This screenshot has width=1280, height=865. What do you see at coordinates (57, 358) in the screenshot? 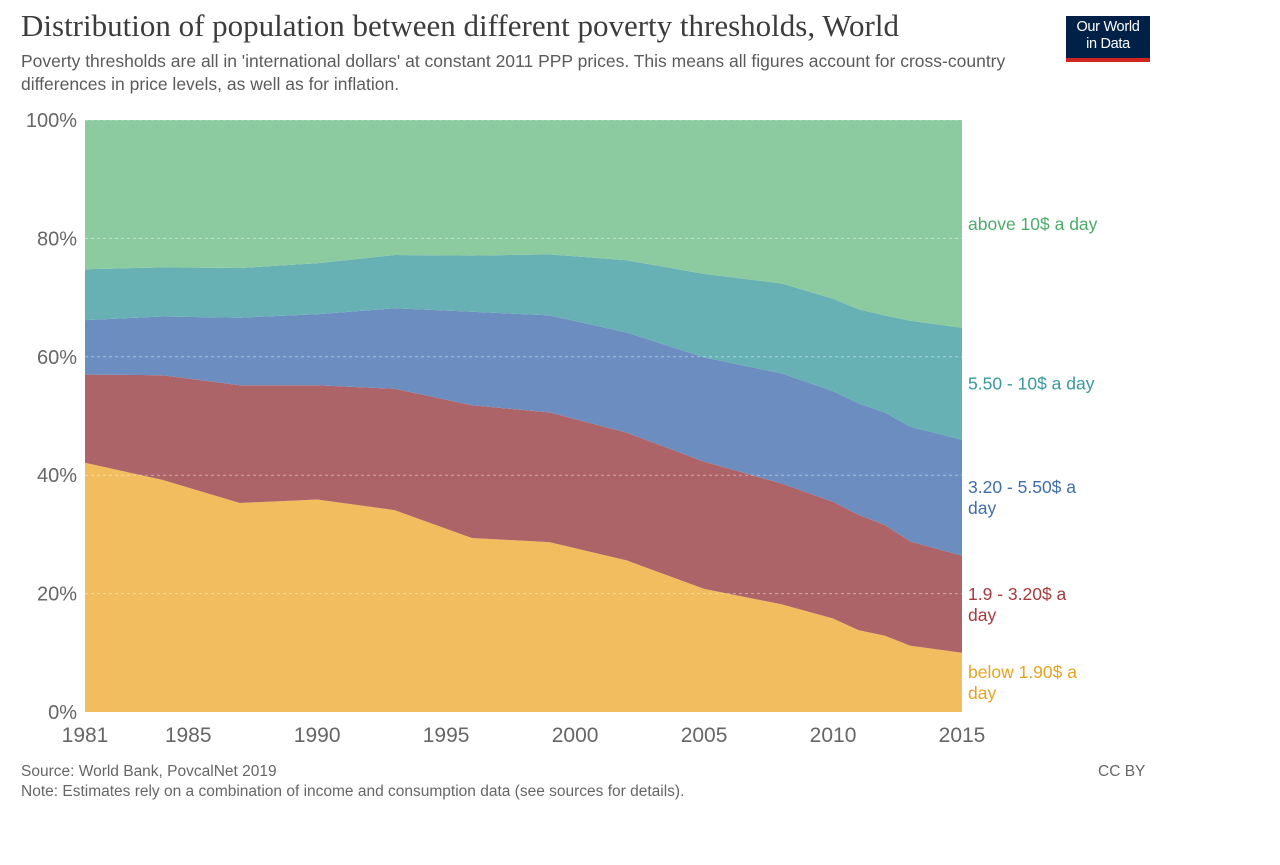
I see `y-tick-label: 60%` at bounding box center [57, 358].